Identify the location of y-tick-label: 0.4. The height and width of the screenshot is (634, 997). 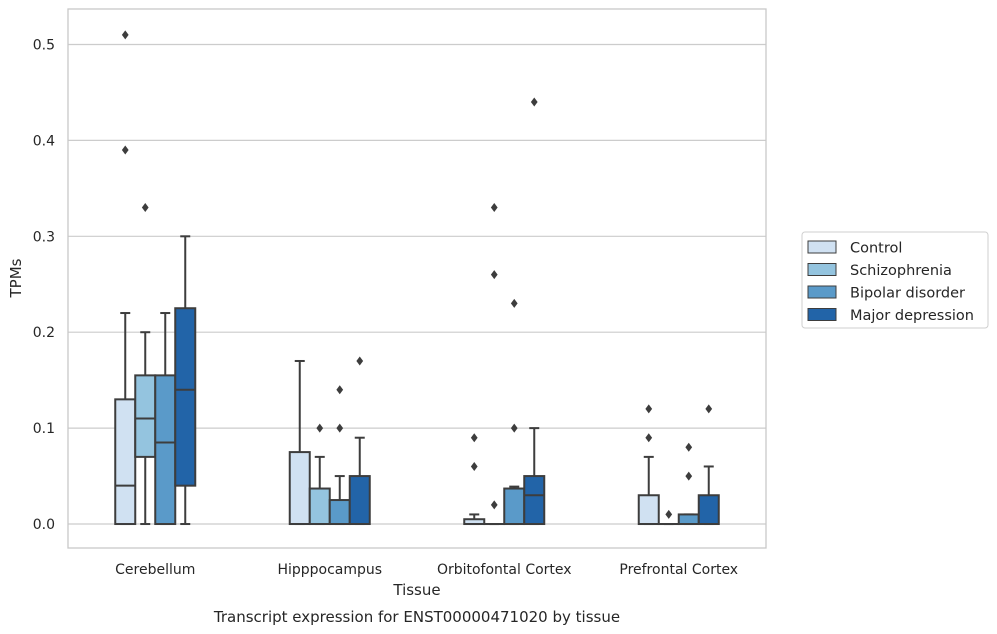
(44, 141).